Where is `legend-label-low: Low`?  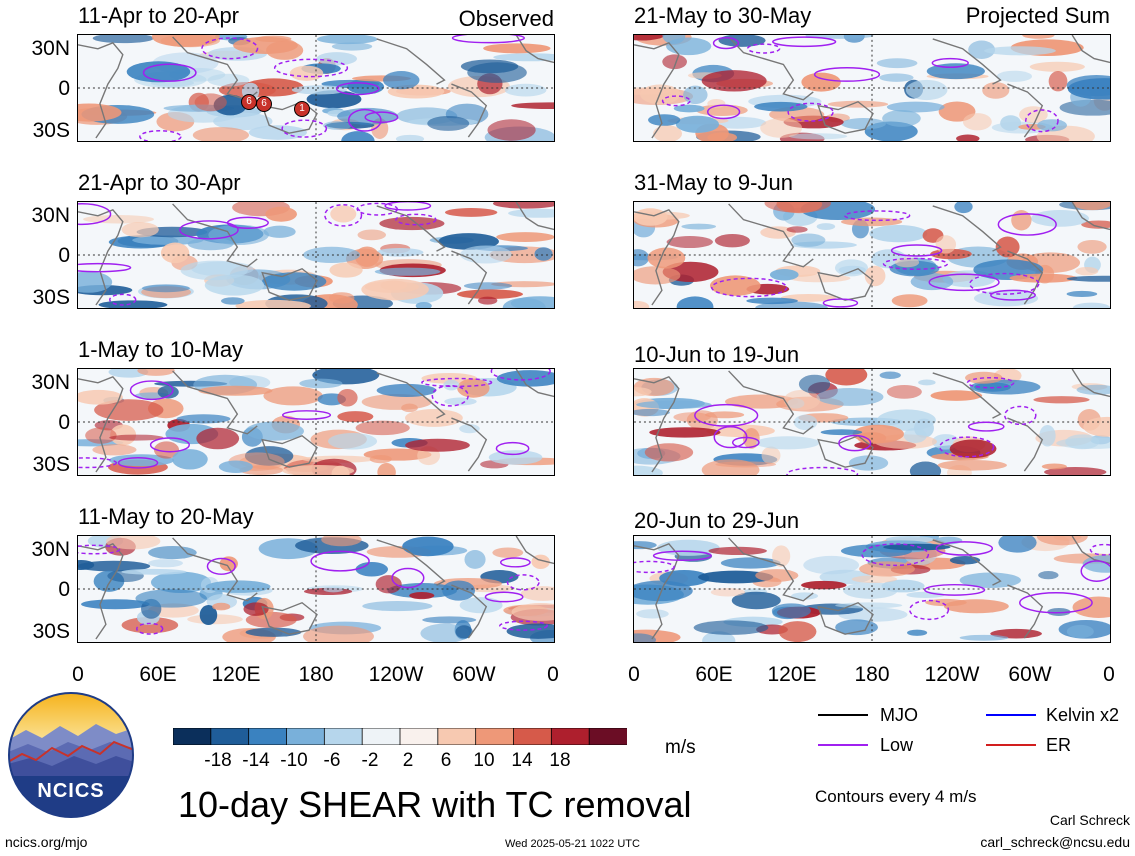
legend-label-low: Low is located at coordinates (897, 745).